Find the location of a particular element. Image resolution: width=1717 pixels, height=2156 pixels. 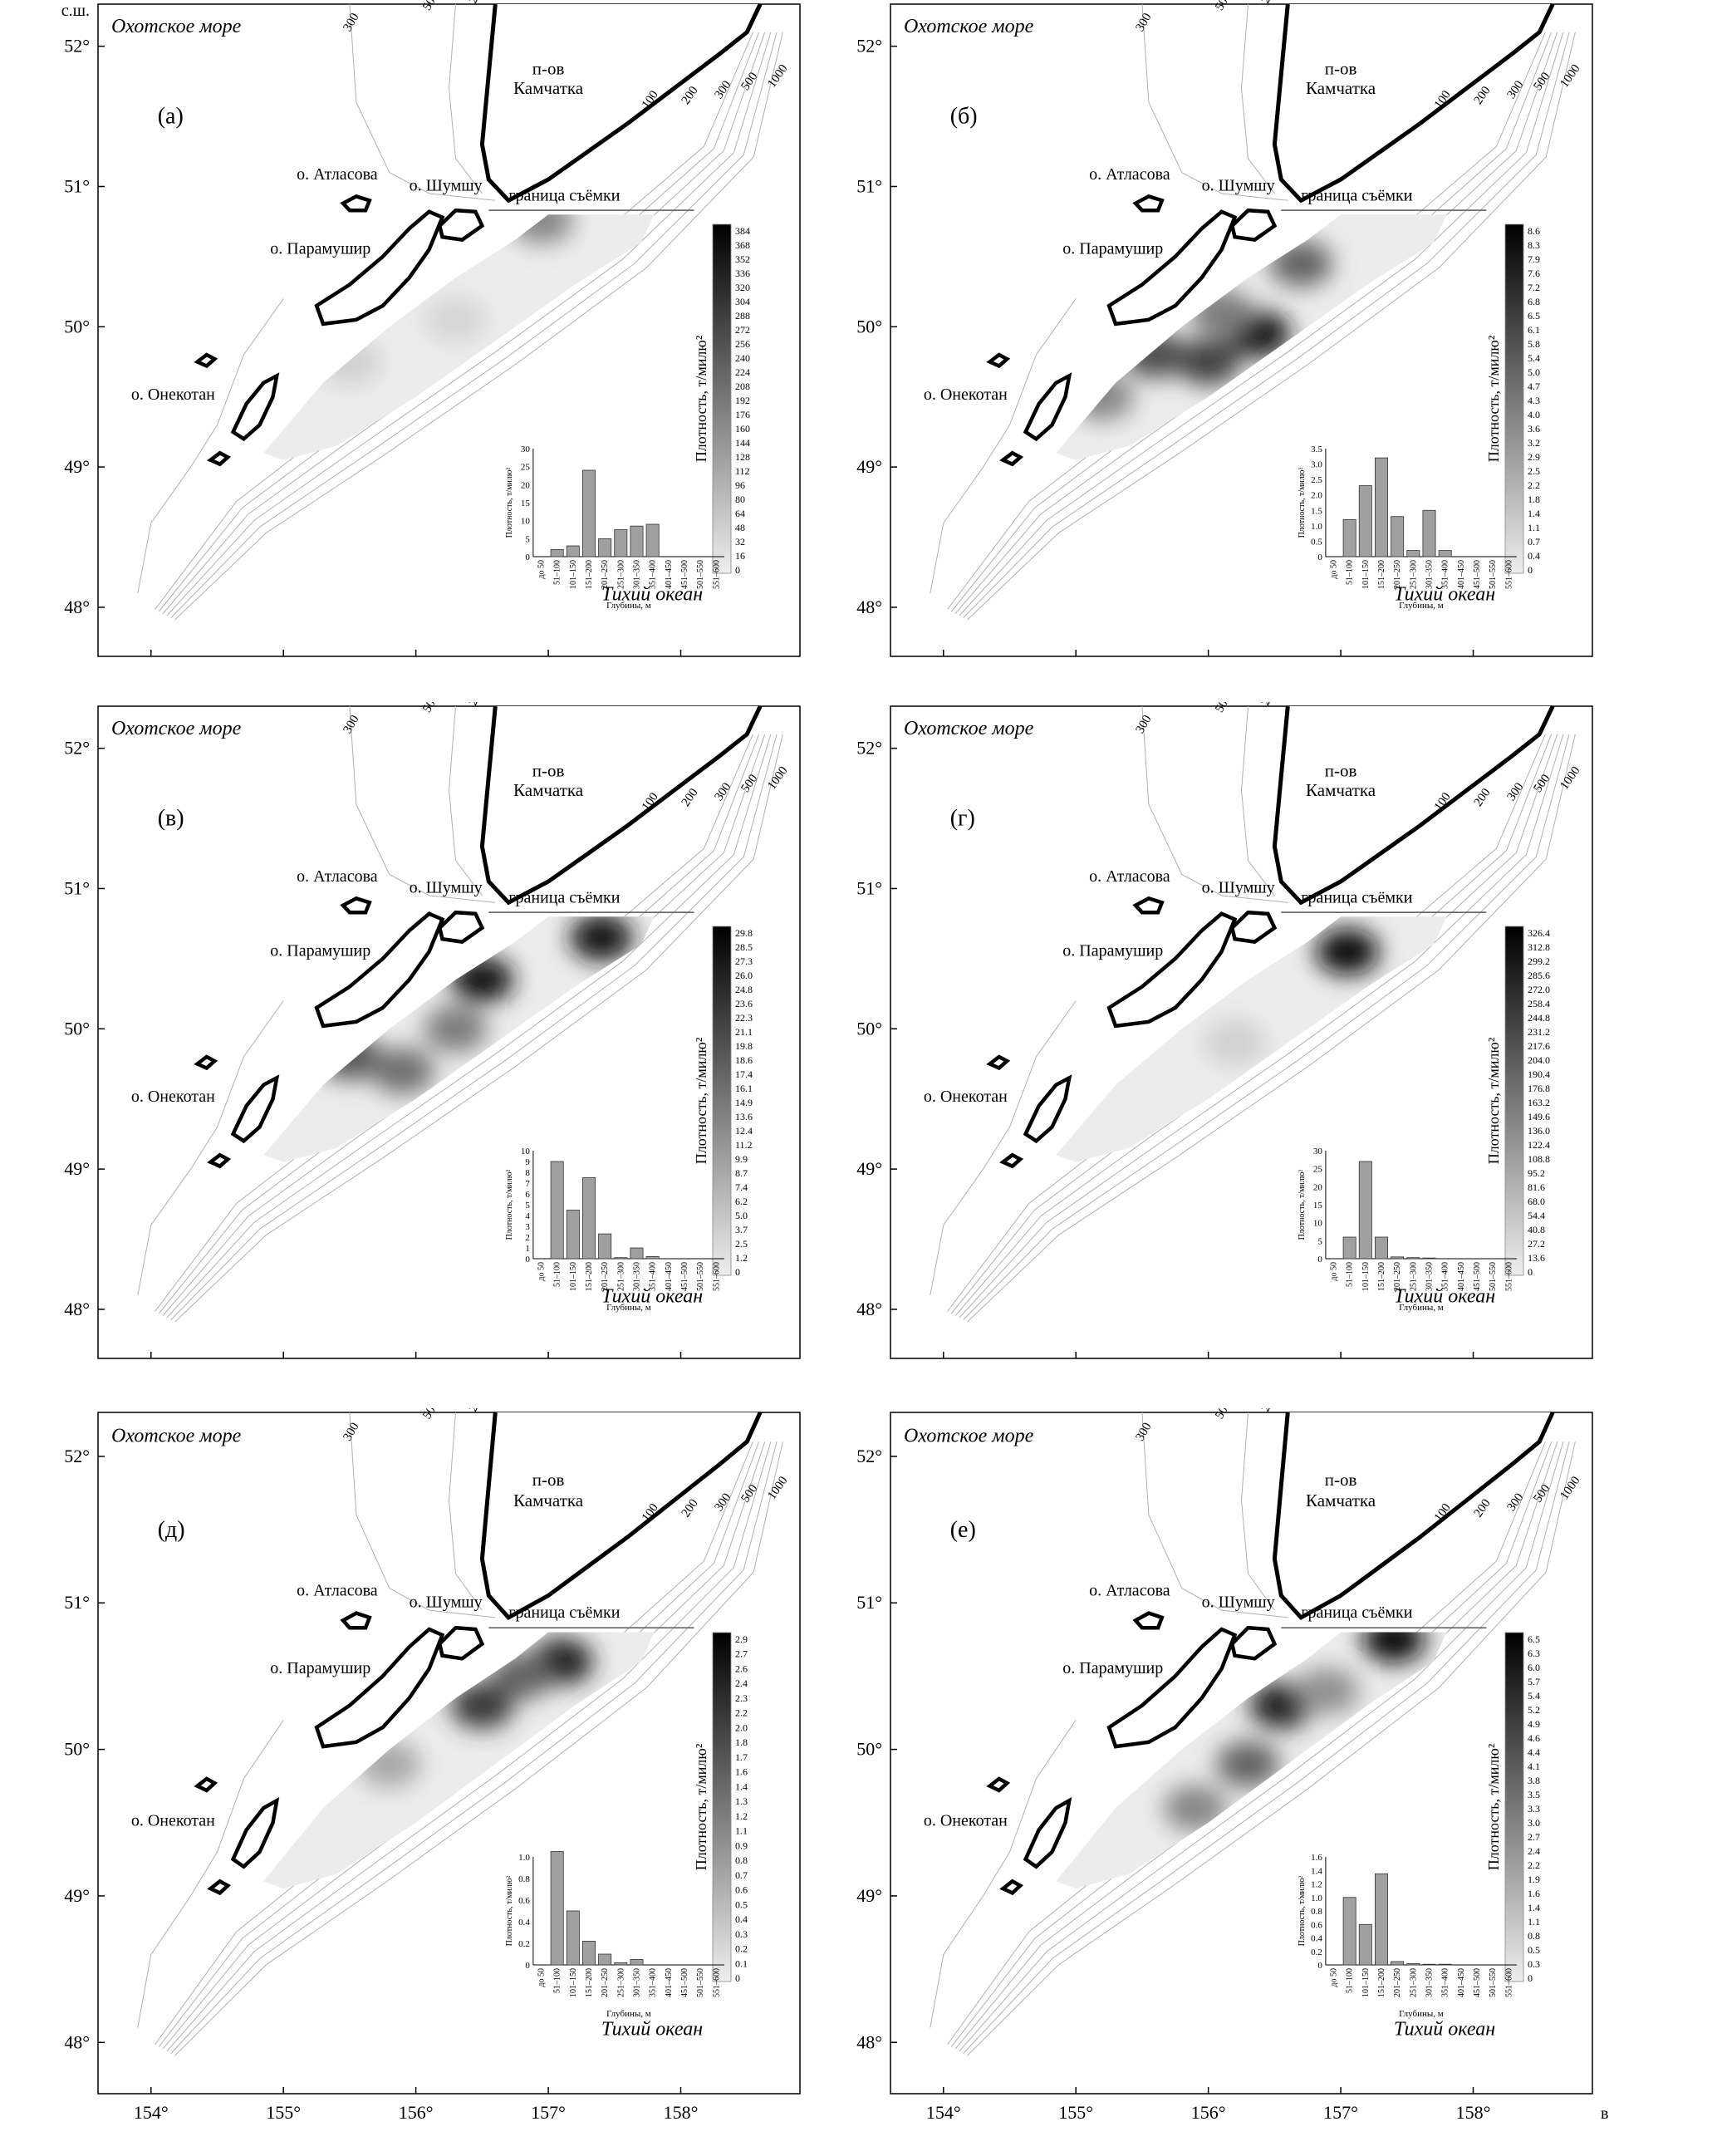

hist-x-label: Глубины, м is located at coordinates (628, 1308).